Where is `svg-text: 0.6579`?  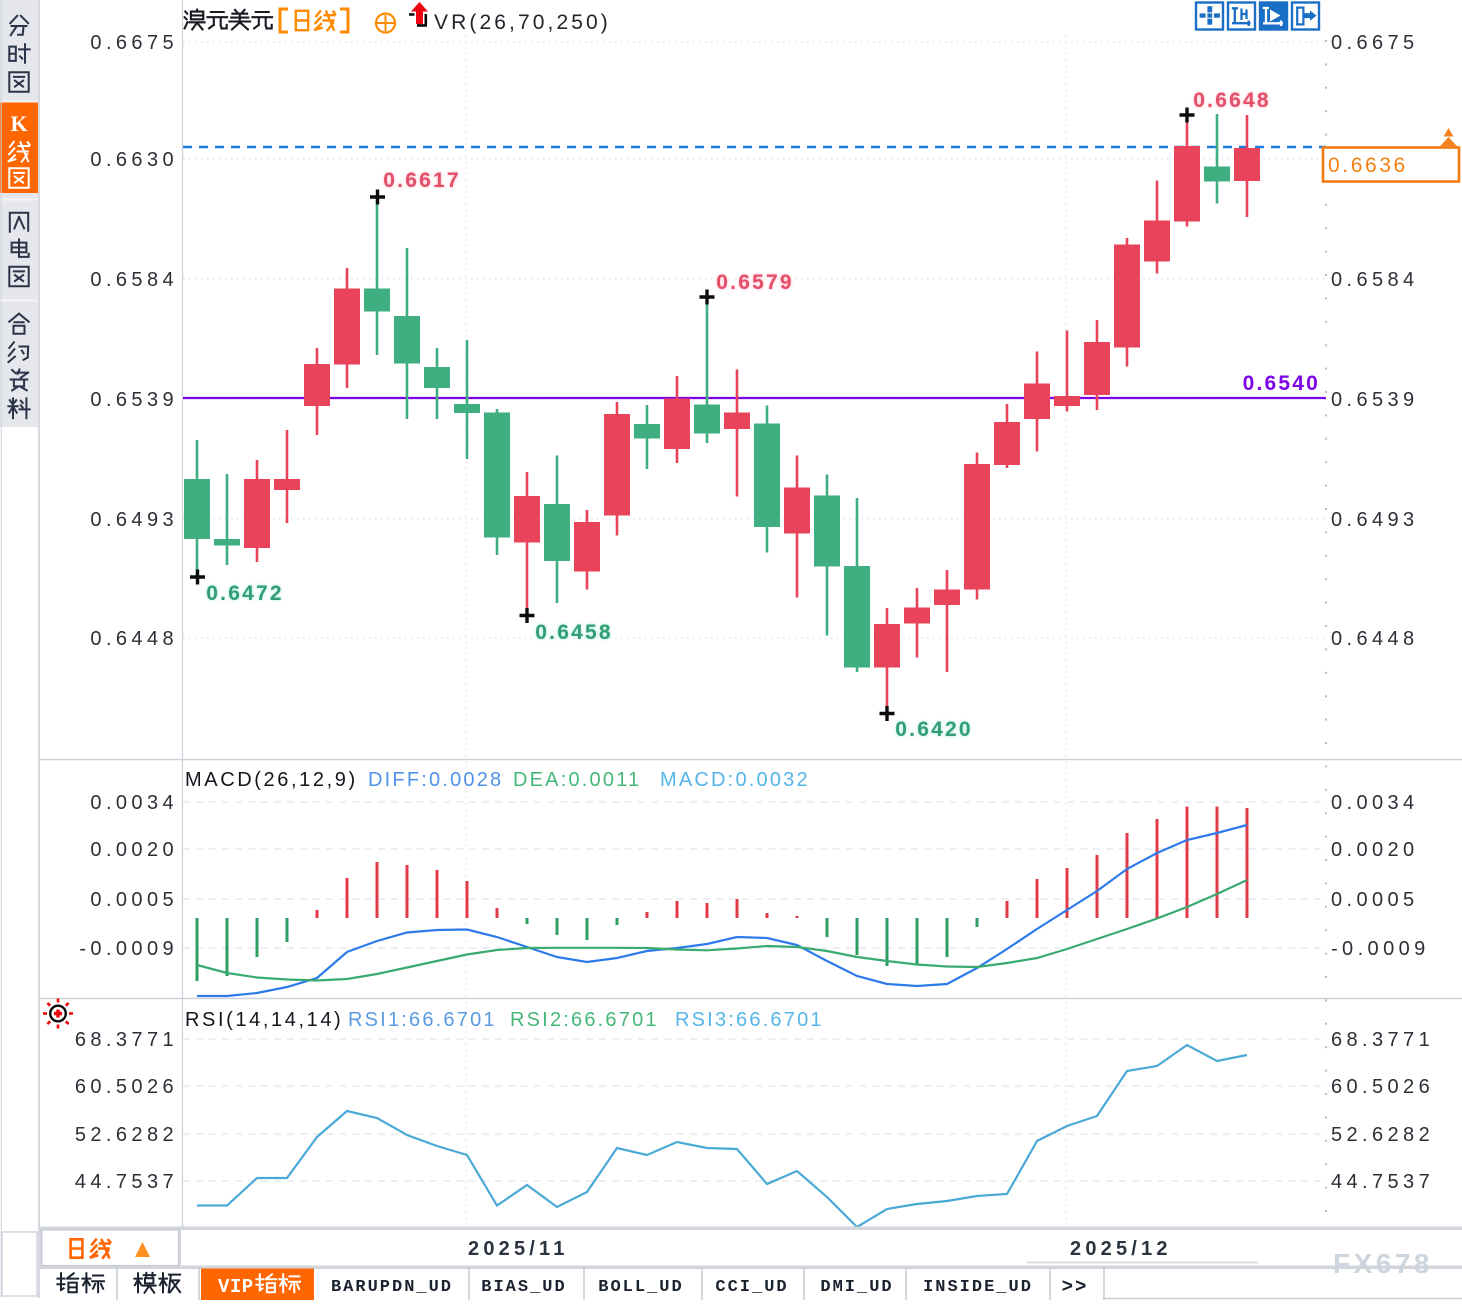
svg-text: 0.6579 is located at coordinates (754, 282).